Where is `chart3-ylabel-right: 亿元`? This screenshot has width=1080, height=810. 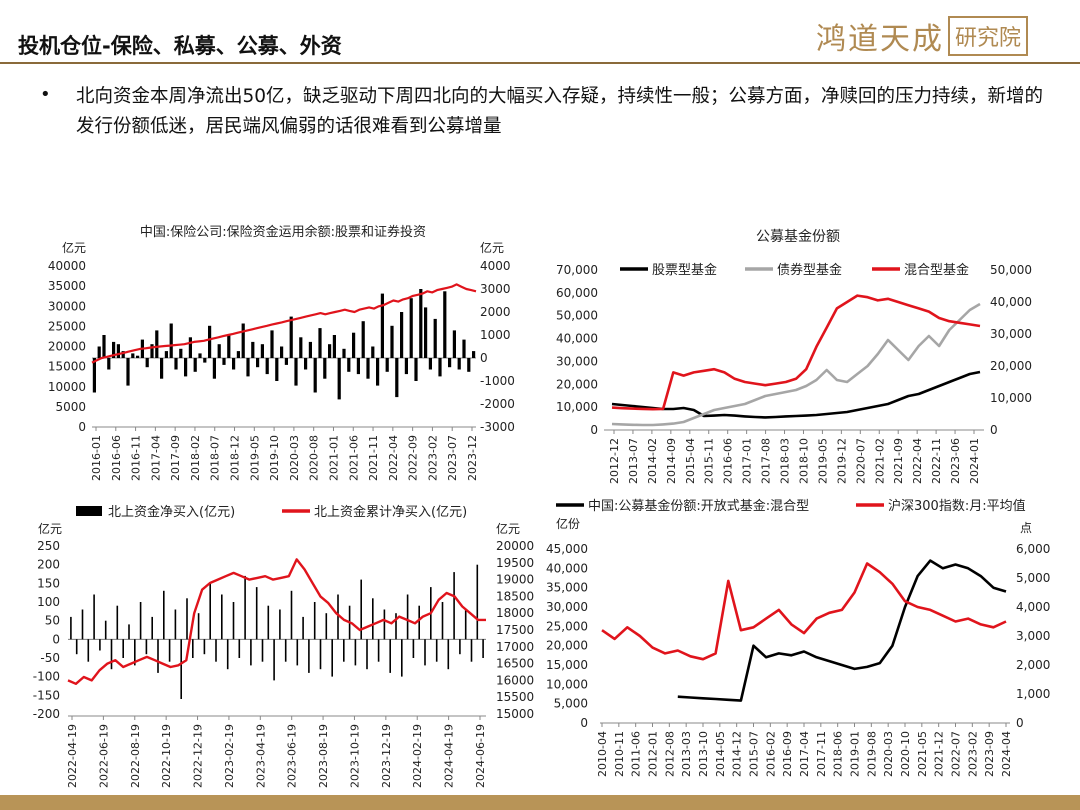 chart3-ylabel-right: 亿元 is located at coordinates (508, 528).